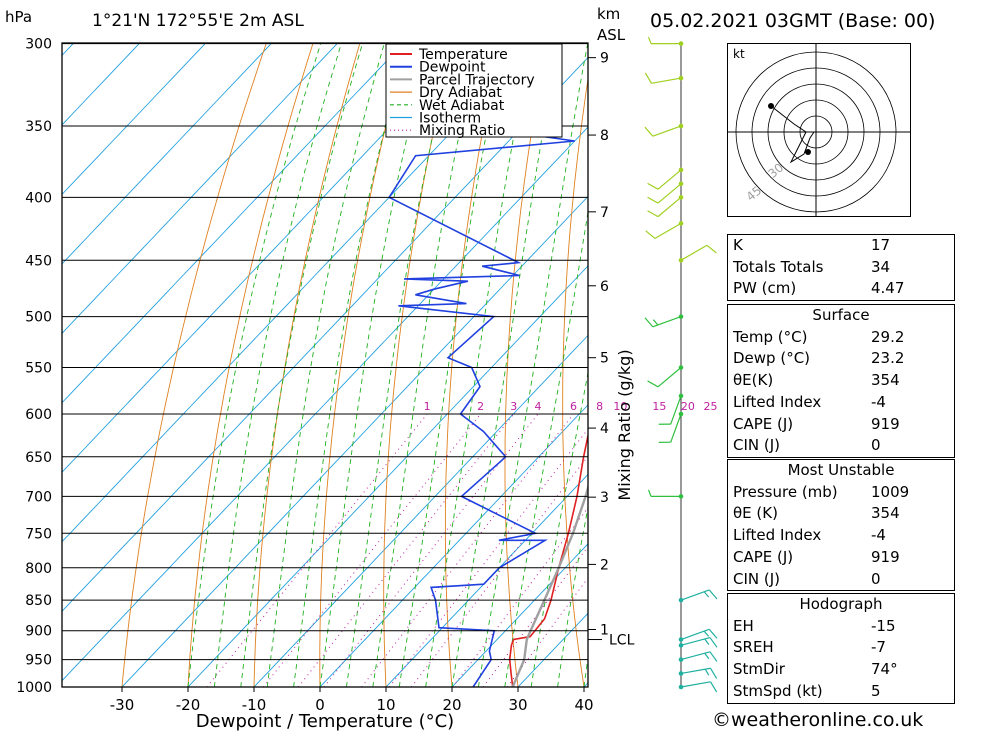 The width and height of the screenshot is (1000, 733). What do you see at coordinates (753, 380) in the screenshot?
I see `surface-label: θE(K)` at bounding box center [753, 380].